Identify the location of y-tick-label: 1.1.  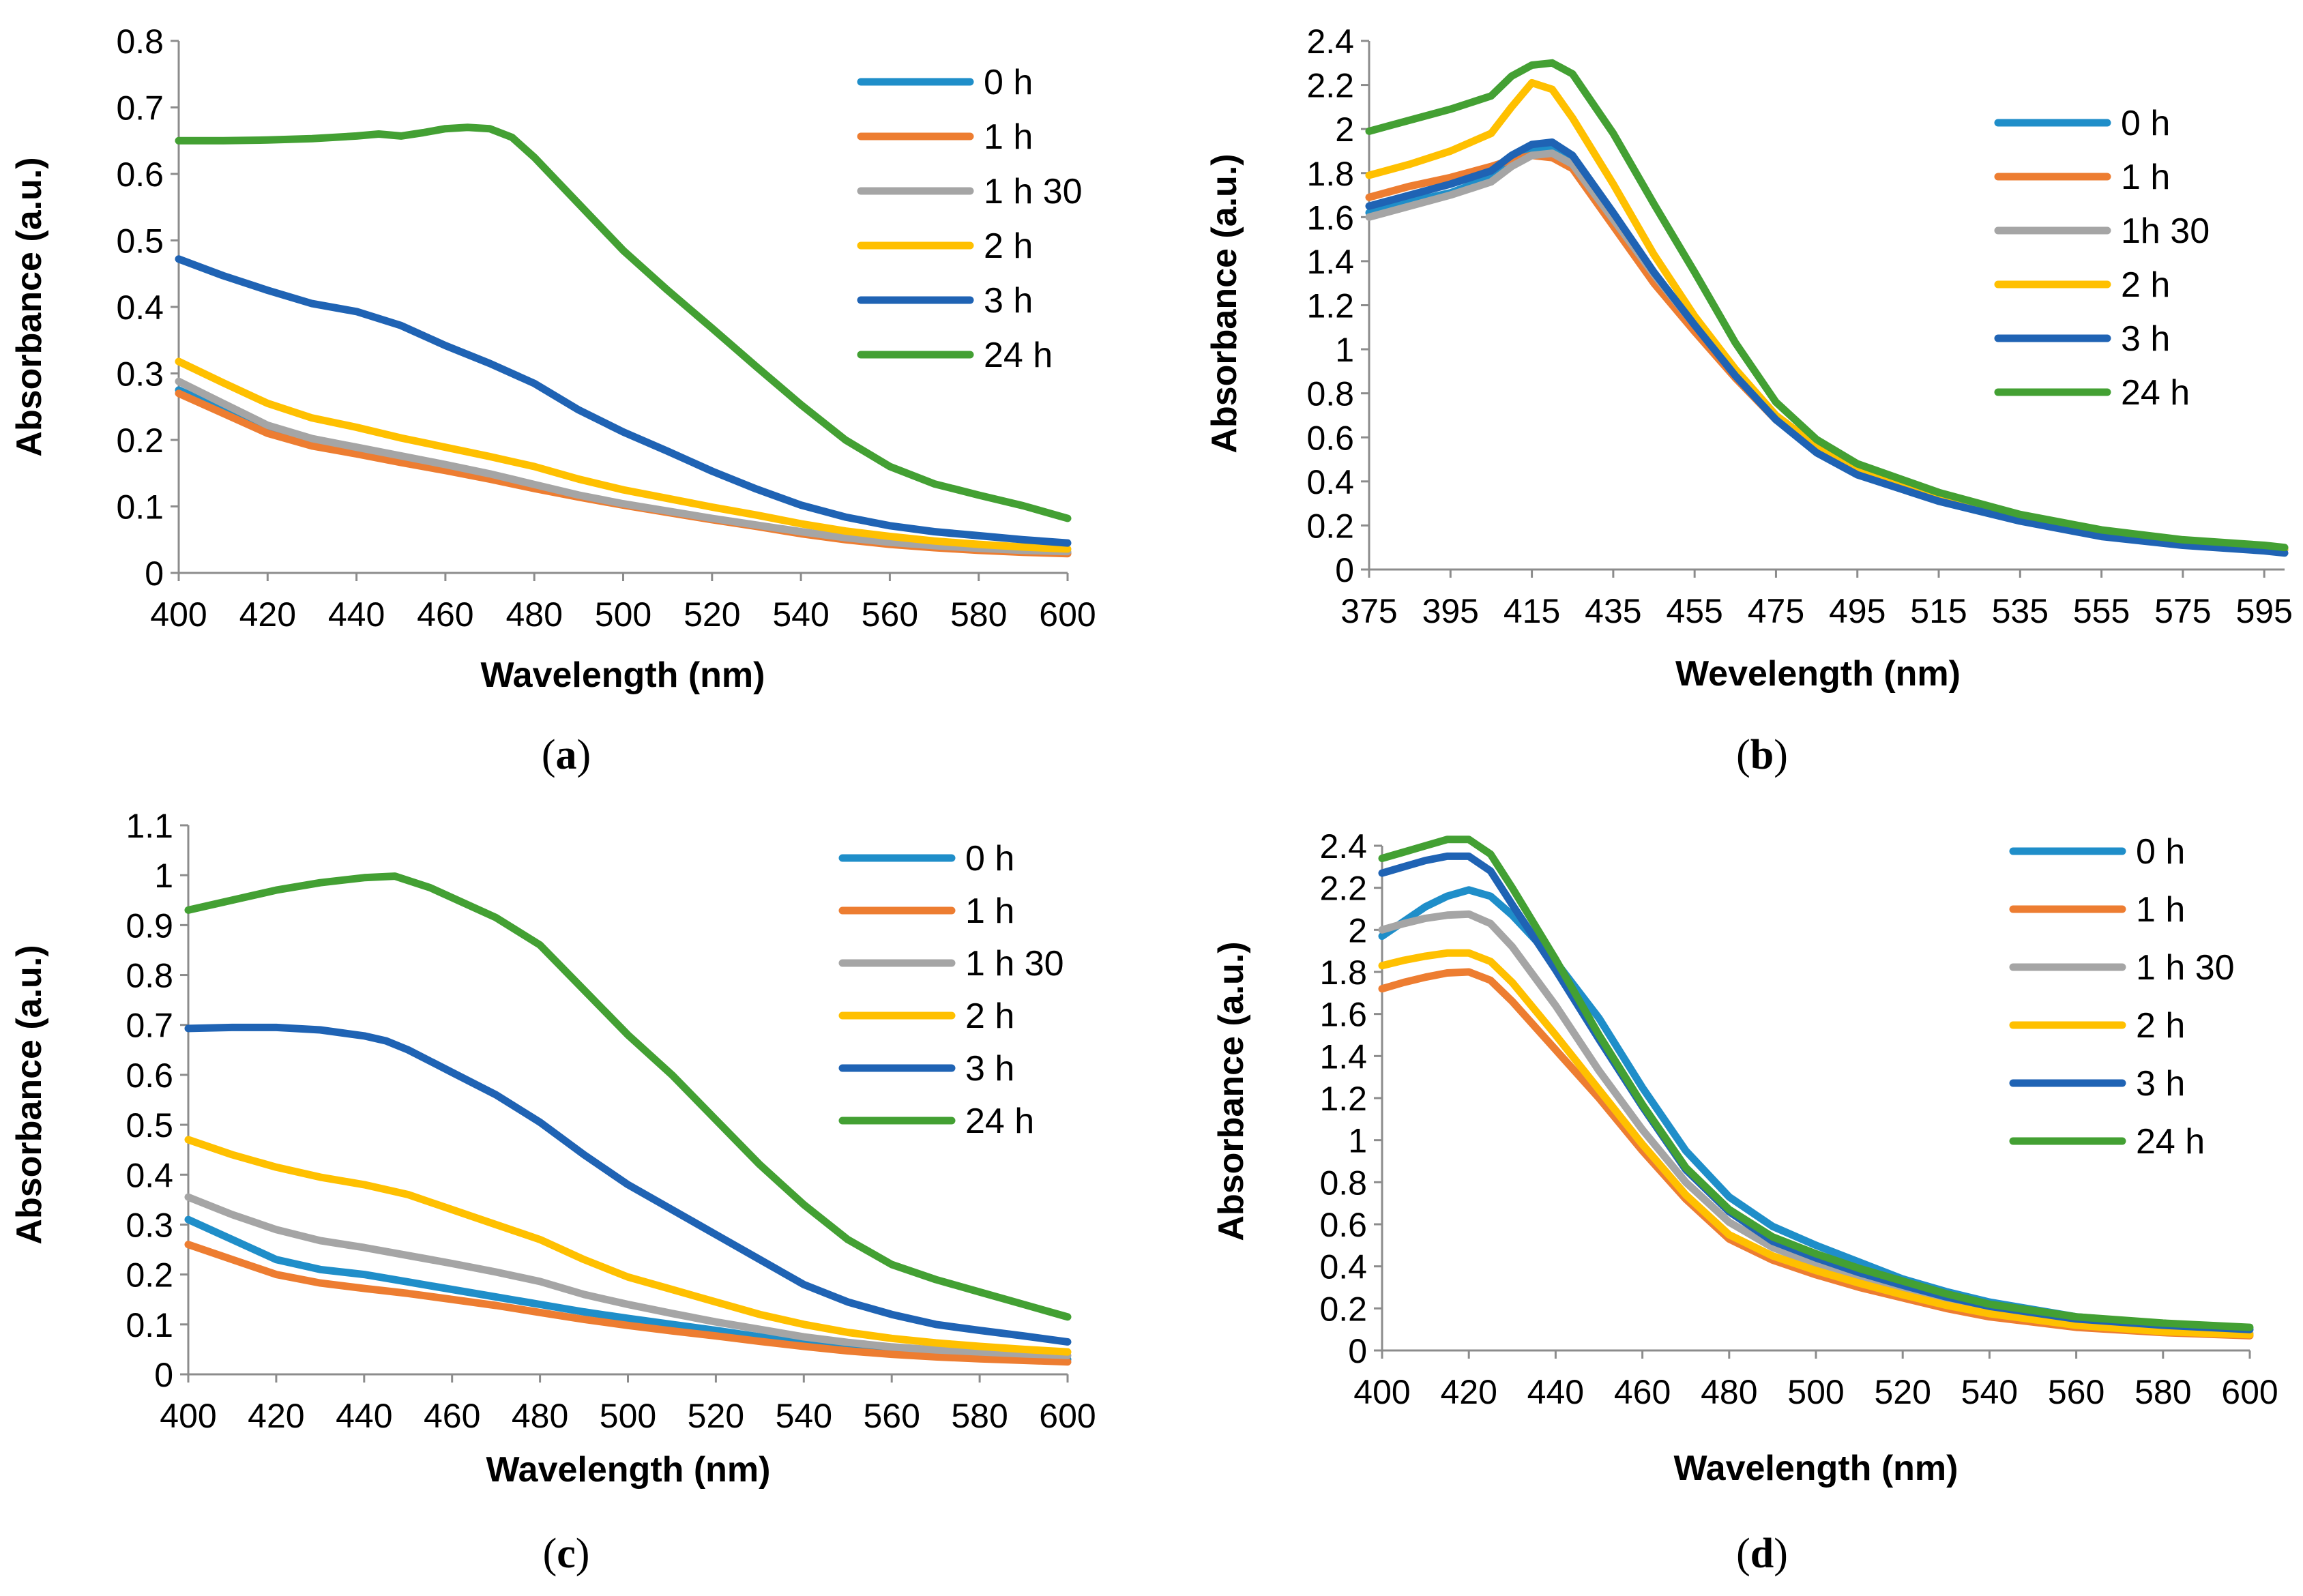
(150, 826).